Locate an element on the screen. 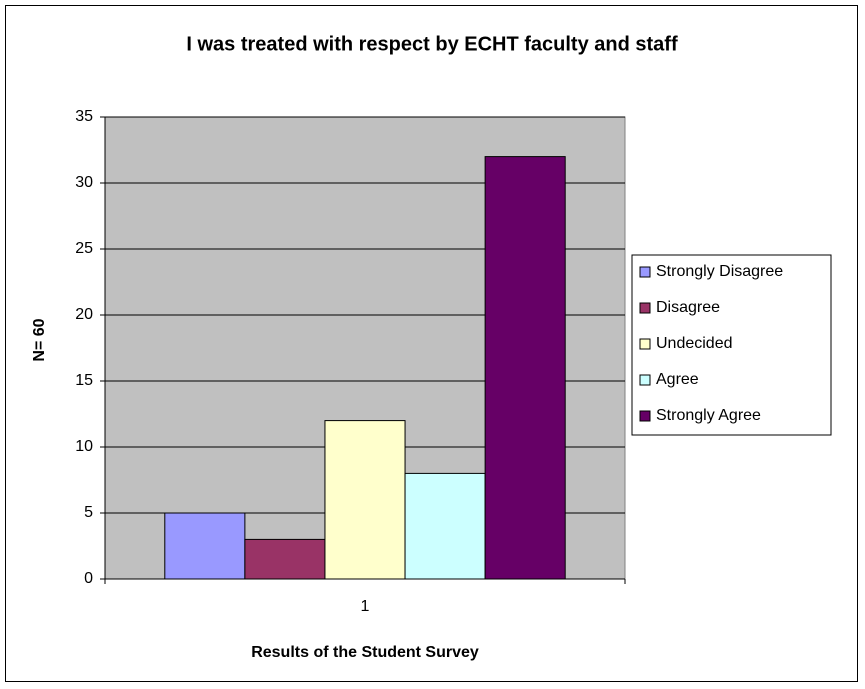 The image size is (865, 689). legend-box is located at coordinates (731, 345).